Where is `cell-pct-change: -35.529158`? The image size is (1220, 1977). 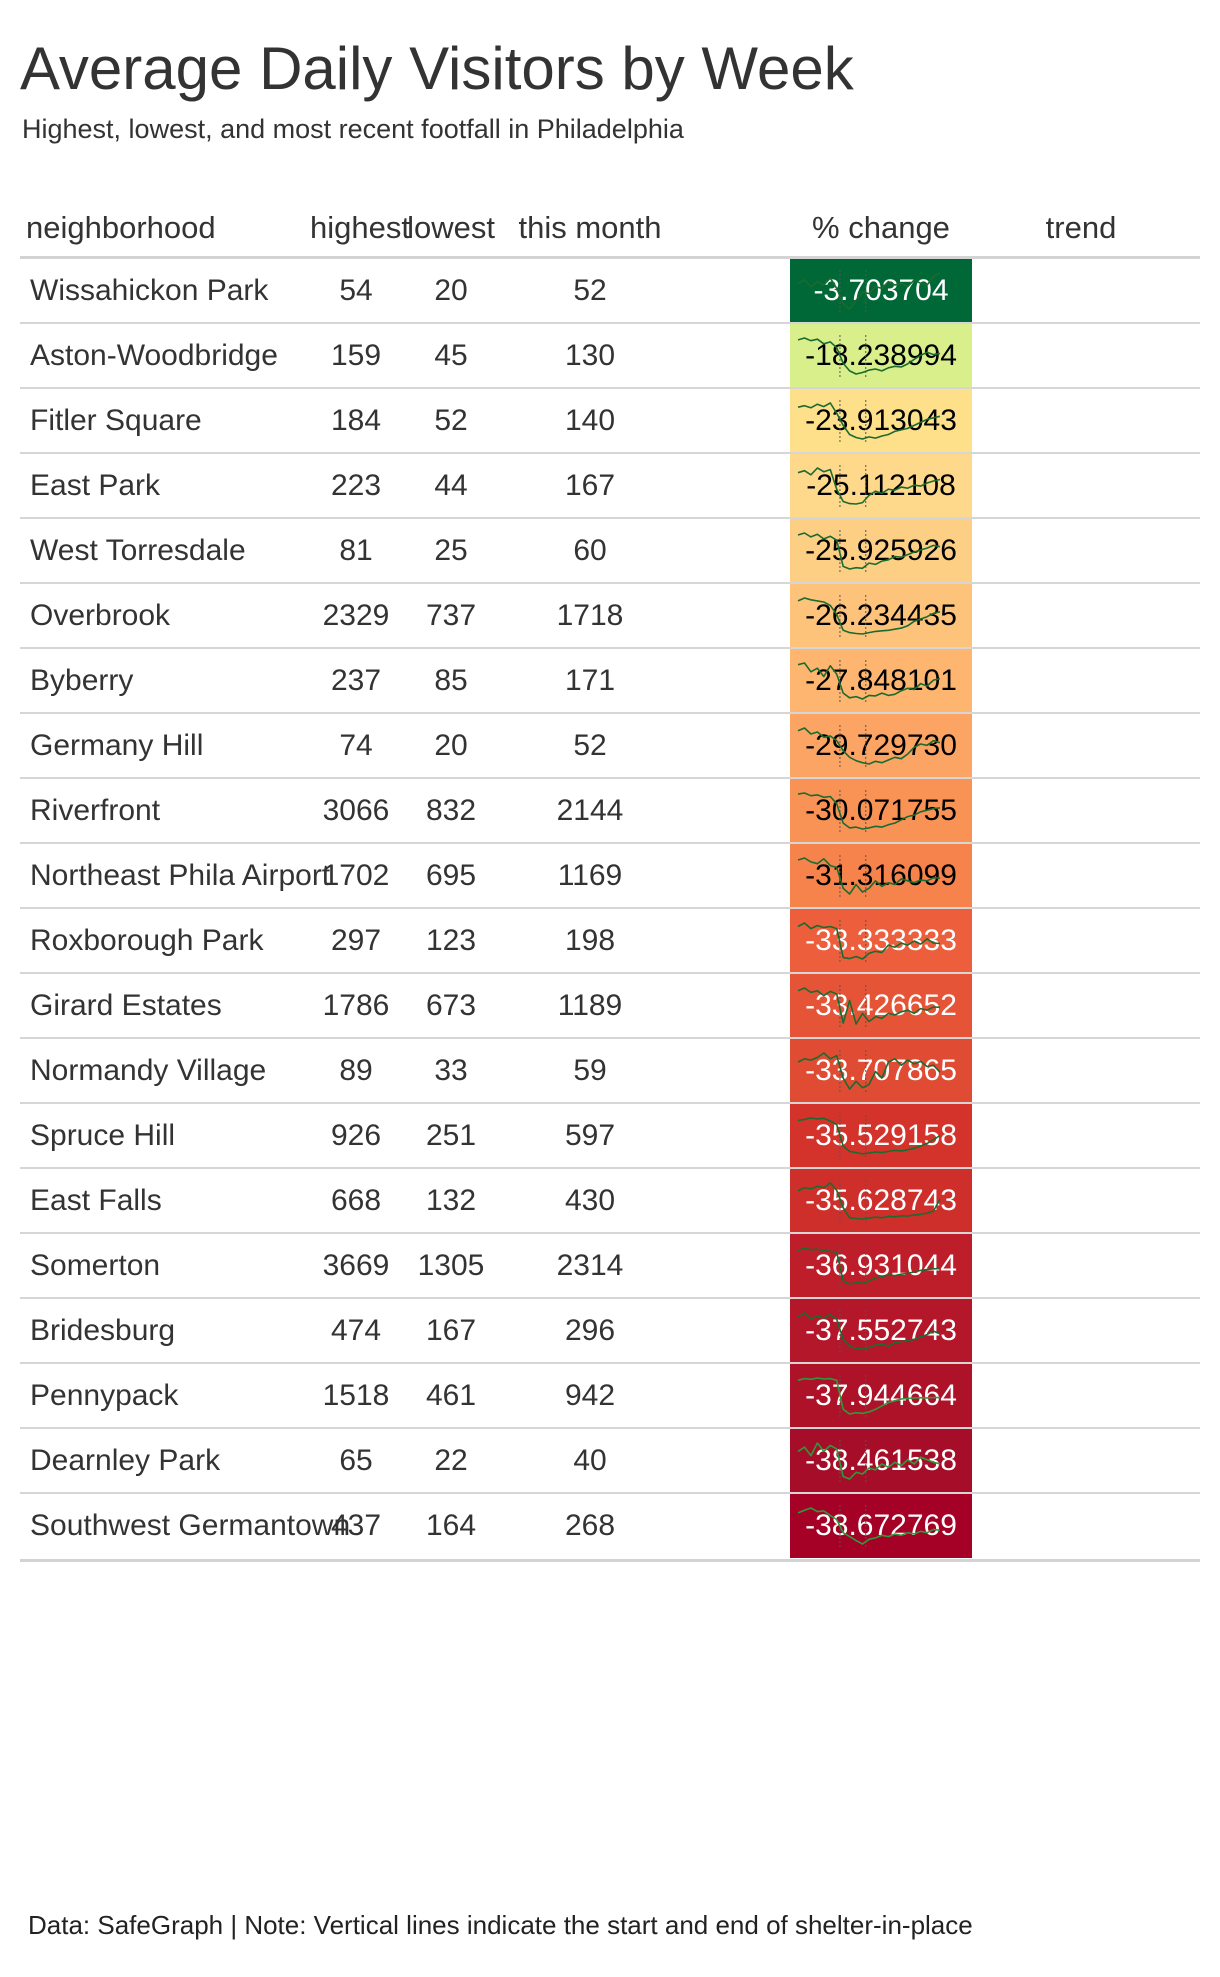
cell-pct-change: -35.529158 is located at coordinates (881, 1136).